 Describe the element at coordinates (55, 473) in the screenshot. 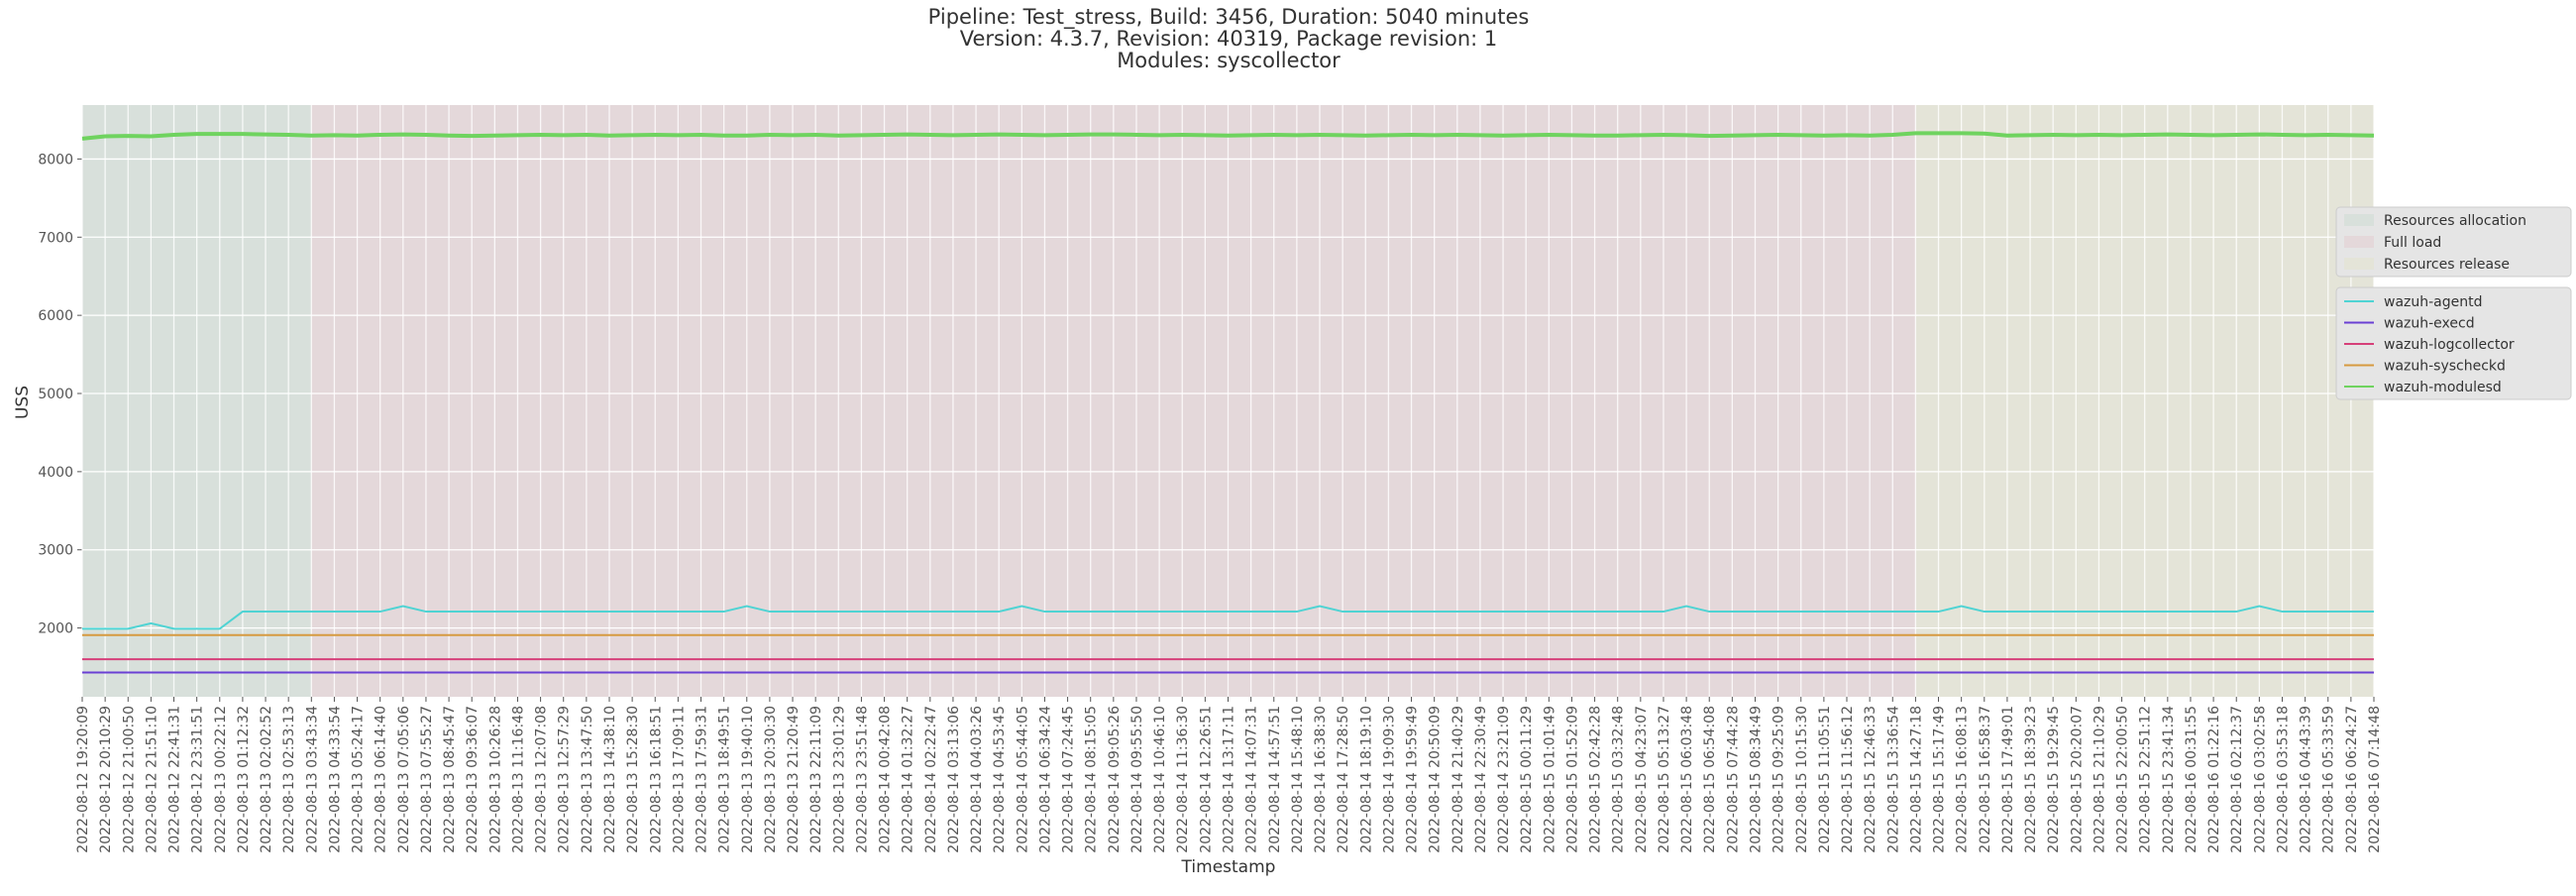

I see `y-tick-label: 4000` at that location.